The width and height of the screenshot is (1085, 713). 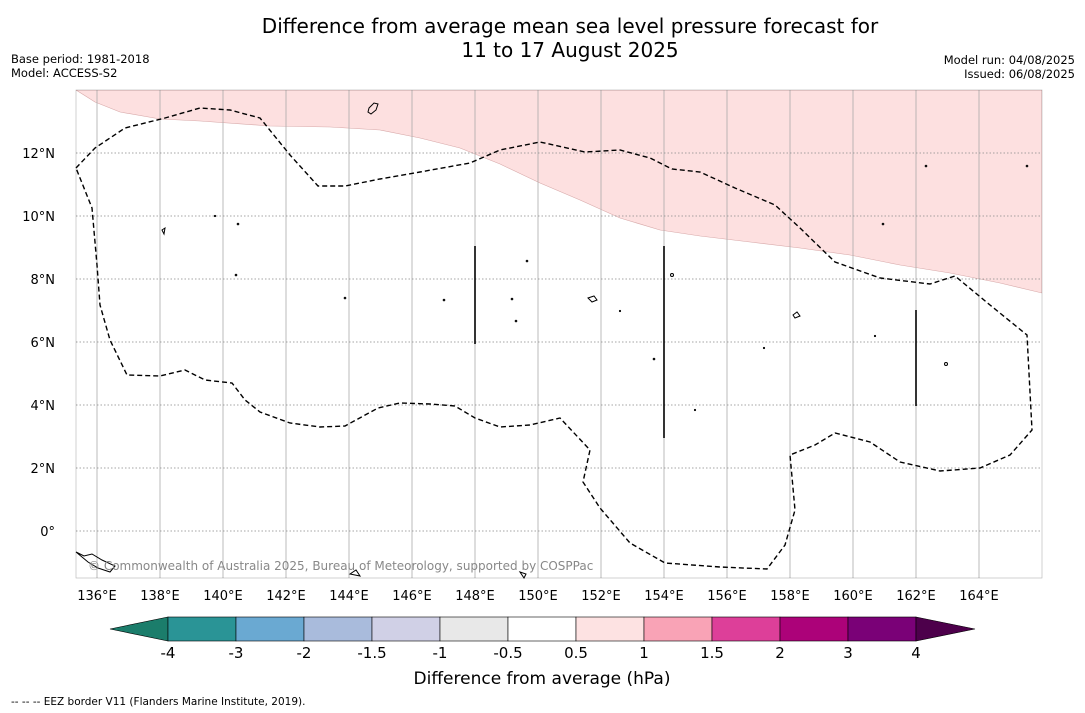 I want to click on colorbar-tick: 0.5, so click(x=576, y=653).